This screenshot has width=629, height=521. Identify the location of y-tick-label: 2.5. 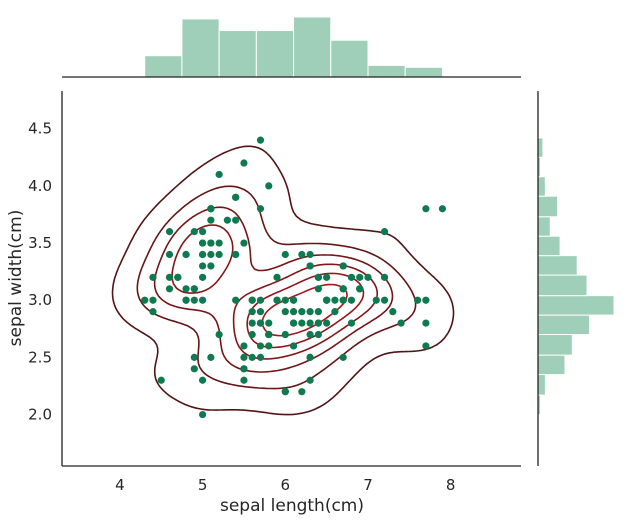
(40, 357).